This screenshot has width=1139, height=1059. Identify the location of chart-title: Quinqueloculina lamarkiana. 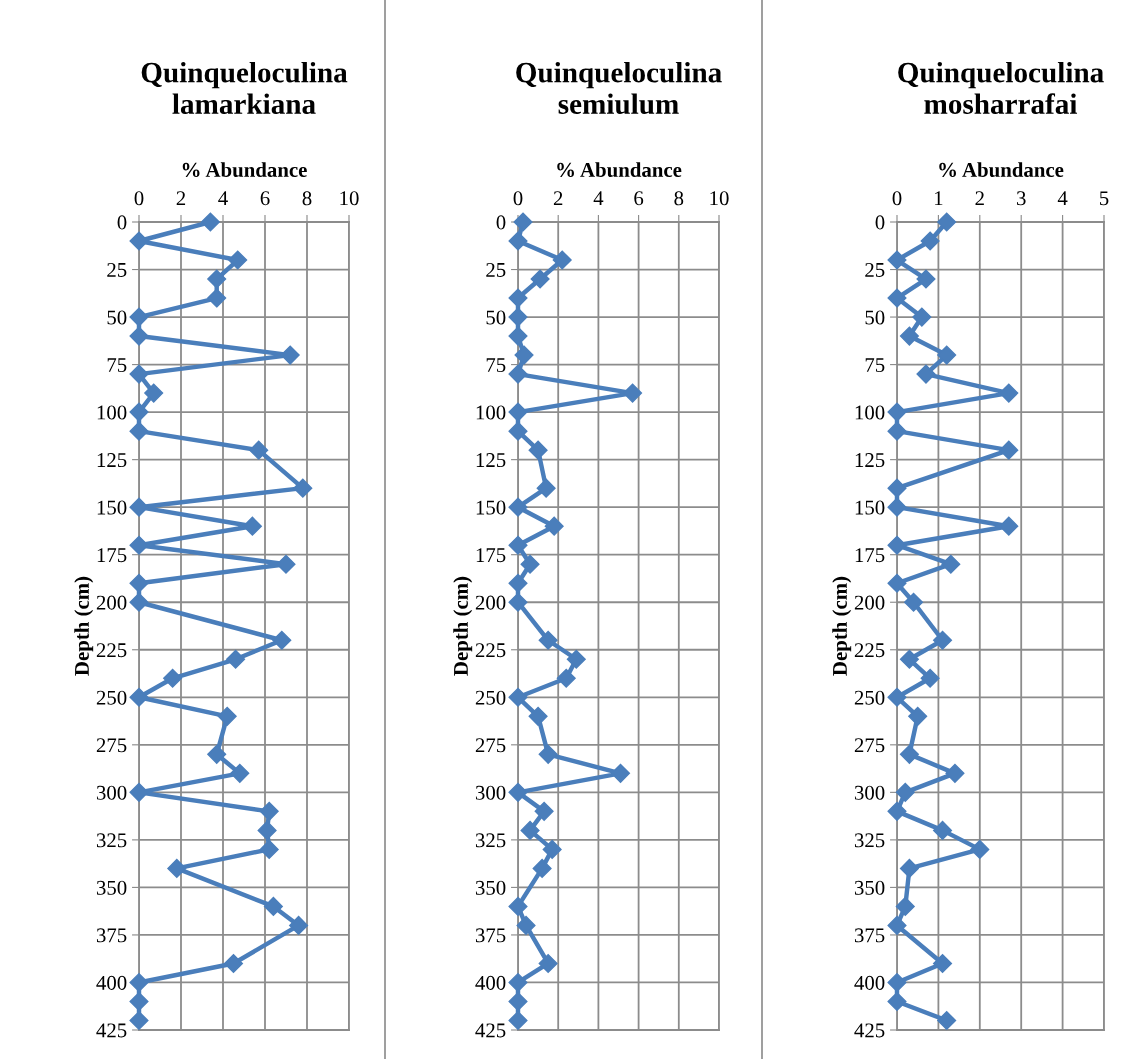
(244, 87).